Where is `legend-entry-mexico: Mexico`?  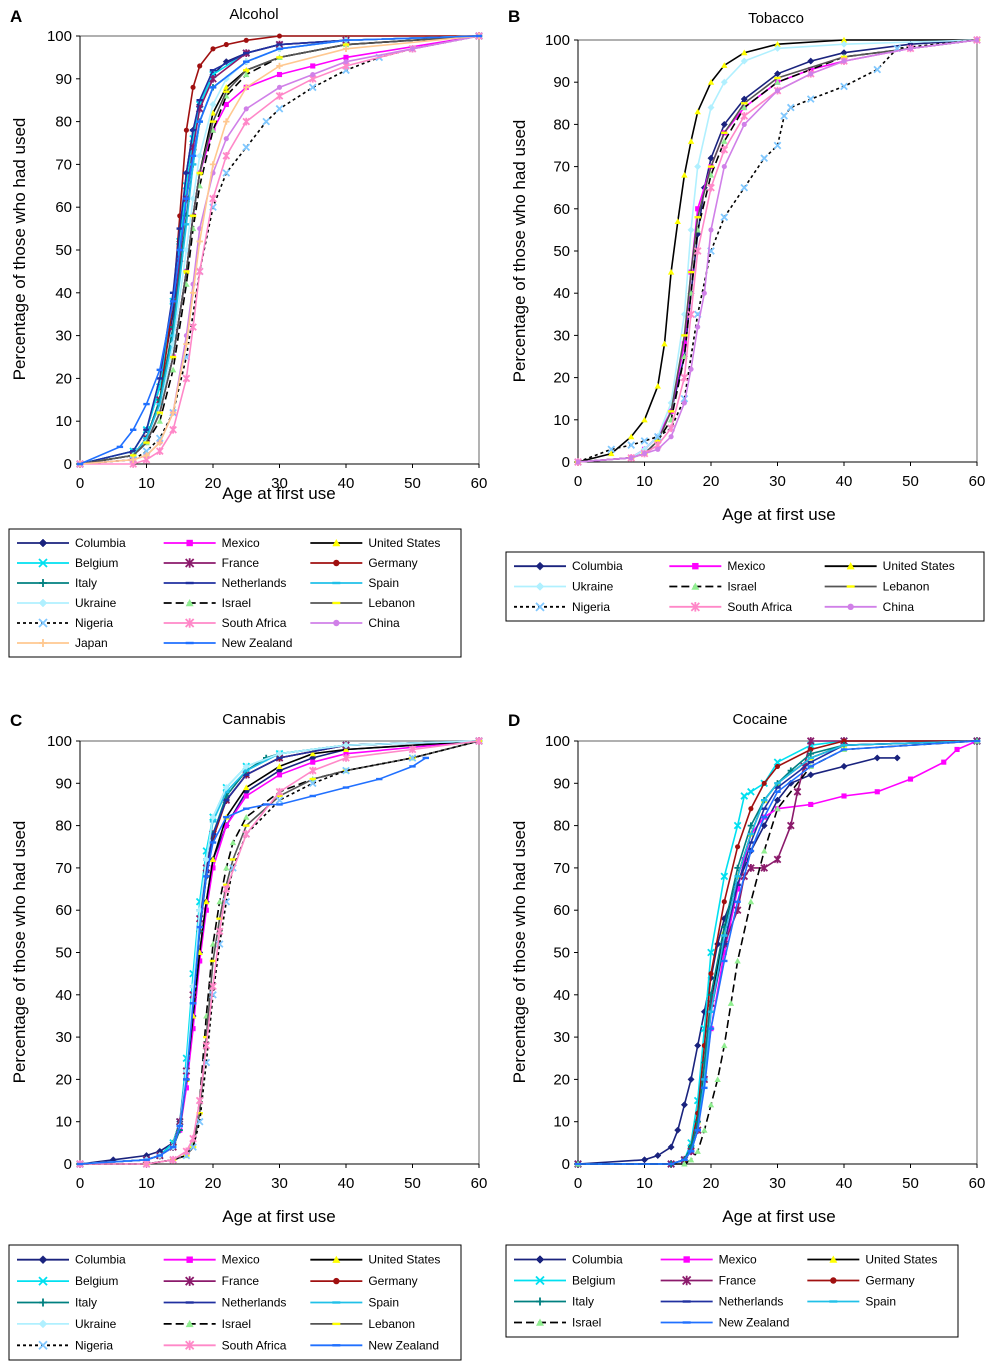
legend-entry-mexico: Mexico is located at coordinates (708, 1260).